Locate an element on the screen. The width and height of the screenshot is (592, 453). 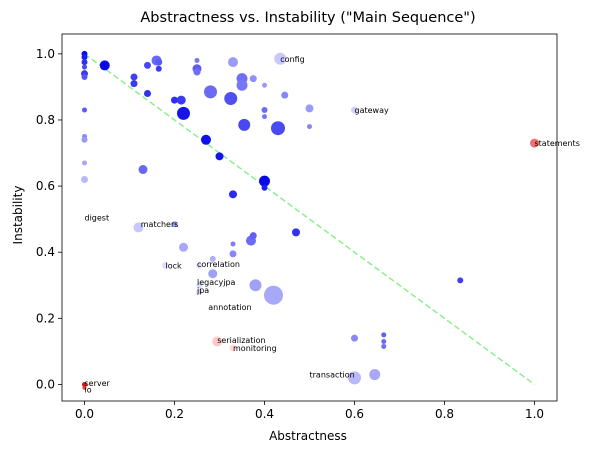
point-annotation: correlation is located at coordinates (218, 264).